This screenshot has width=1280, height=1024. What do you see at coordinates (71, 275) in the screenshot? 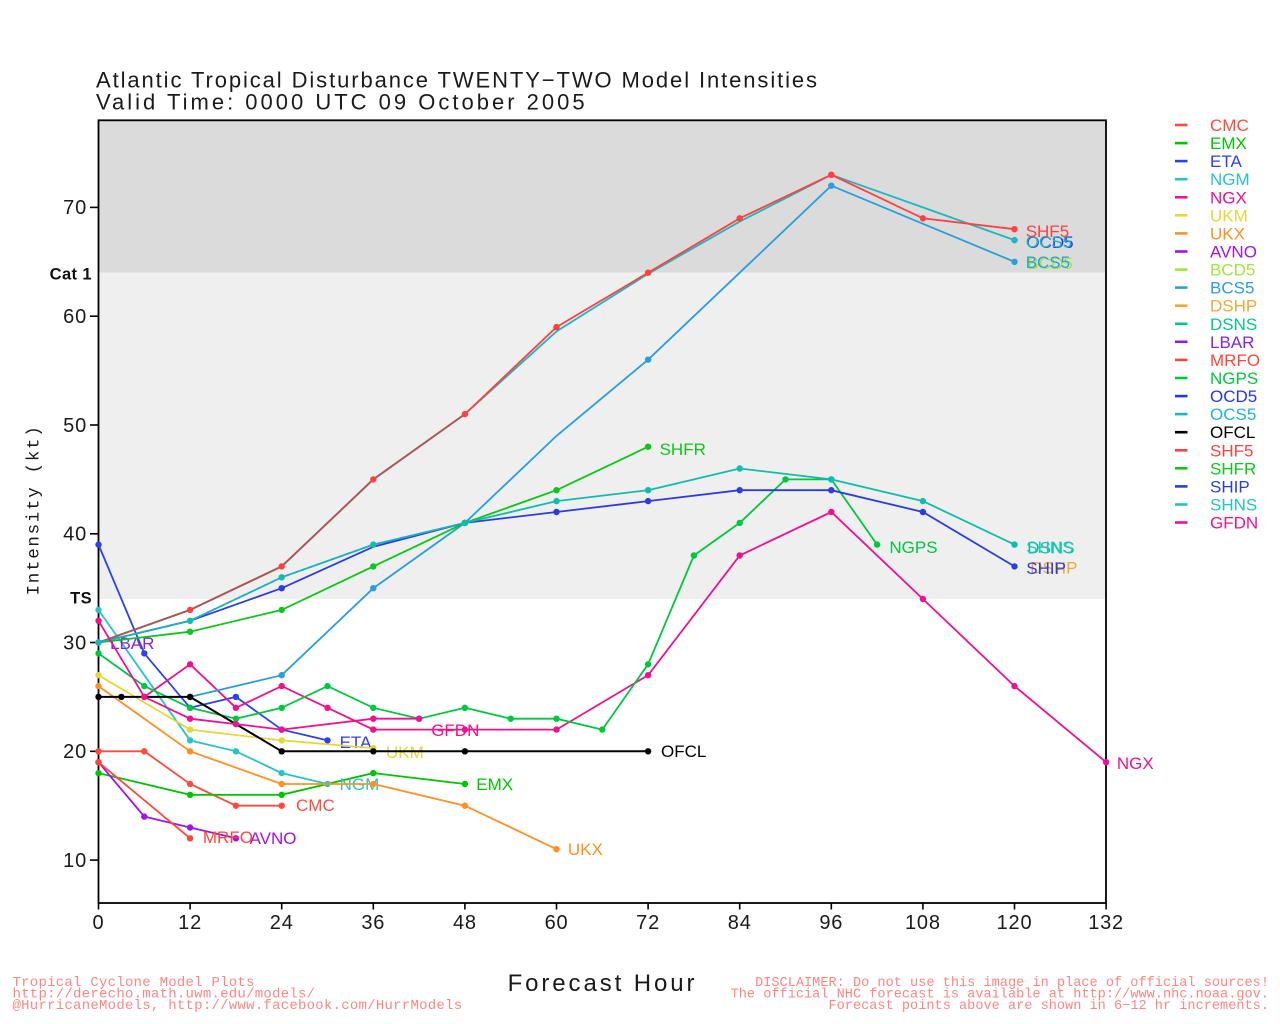
I see `svg-text: Cat 1` at bounding box center [71, 275].